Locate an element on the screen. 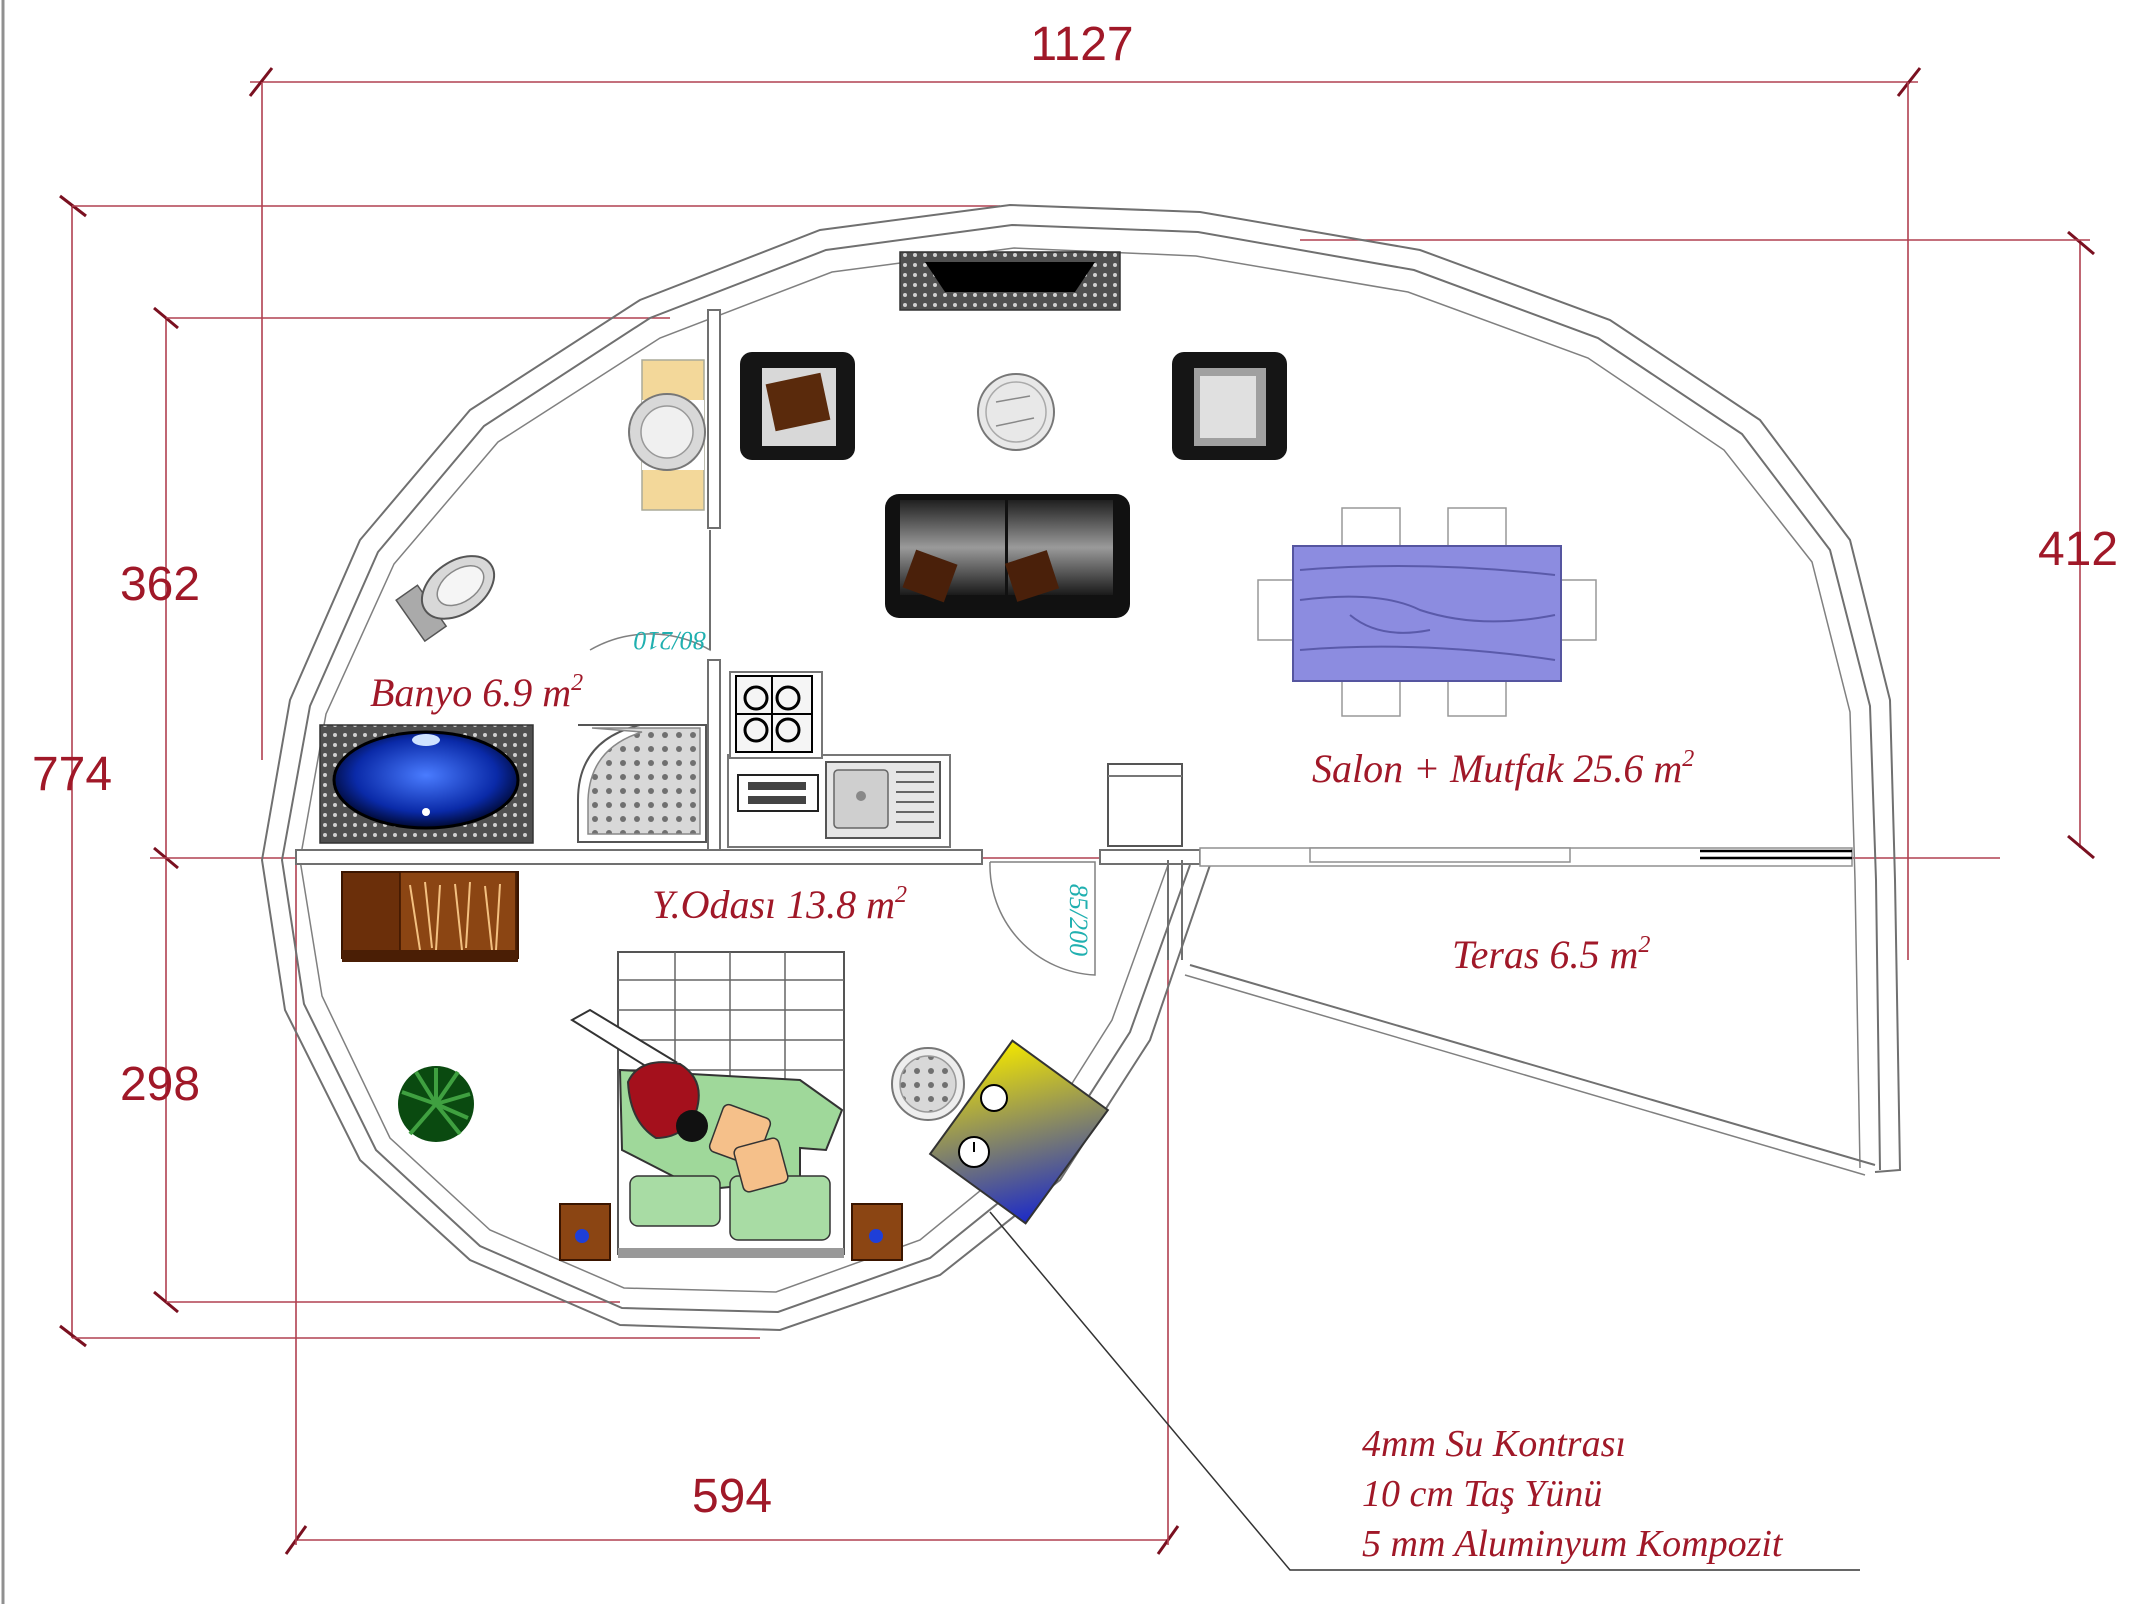 This screenshot has height=1604, width=2145. shower-icon is located at coordinates (642, 783).